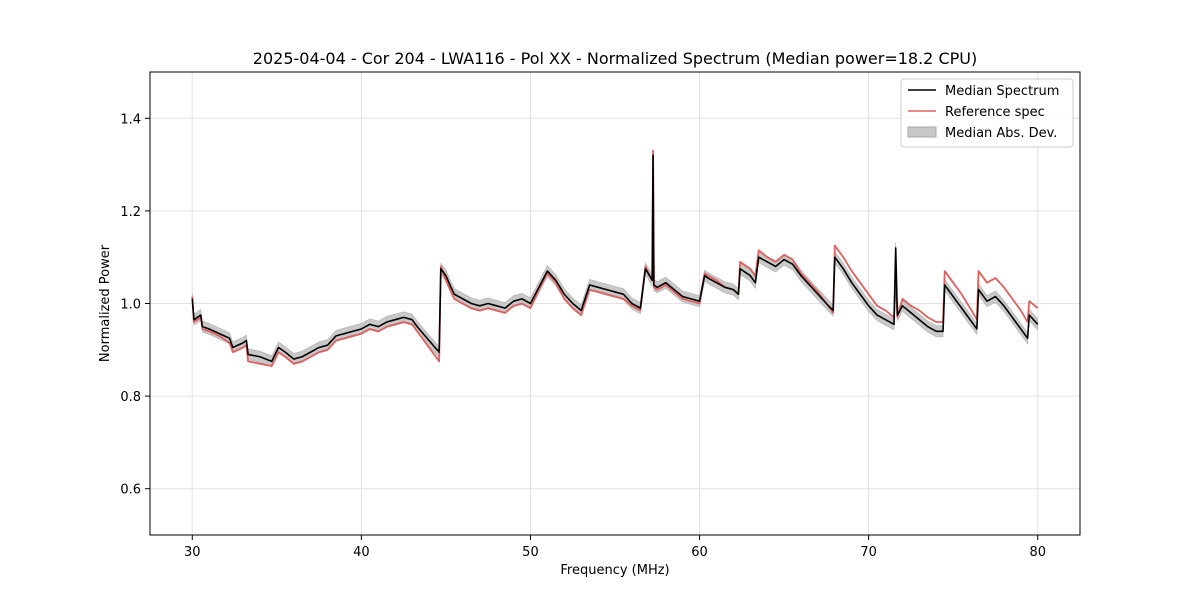 The image size is (1200, 600). I want to click on x-axis-ticks: 30 40 50 60 70 80, so click(615, 547).